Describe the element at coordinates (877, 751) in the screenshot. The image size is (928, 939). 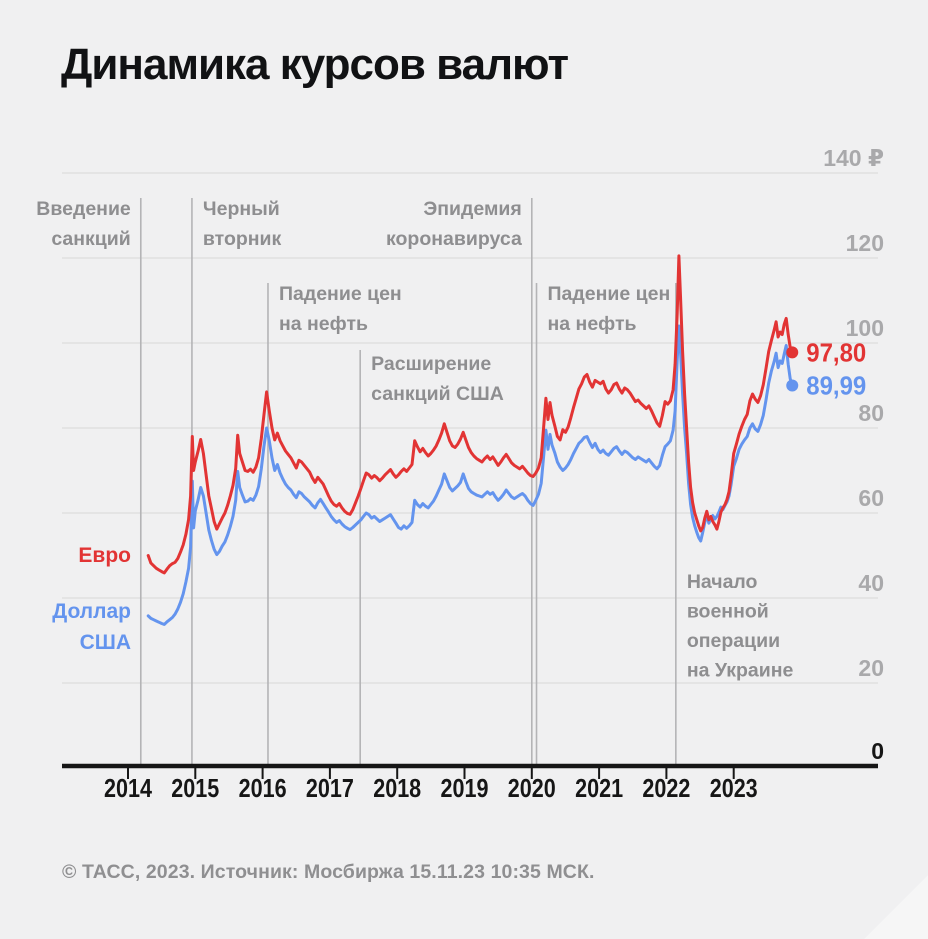
I see `y-tick-label-0: 0` at that location.